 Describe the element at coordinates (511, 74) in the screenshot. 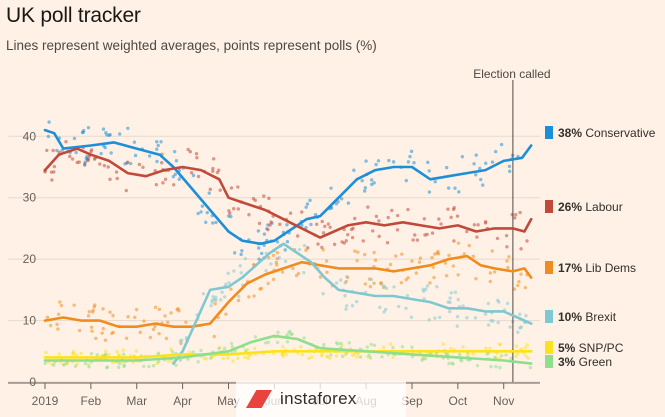

I see `election-called-label: Election called` at that location.